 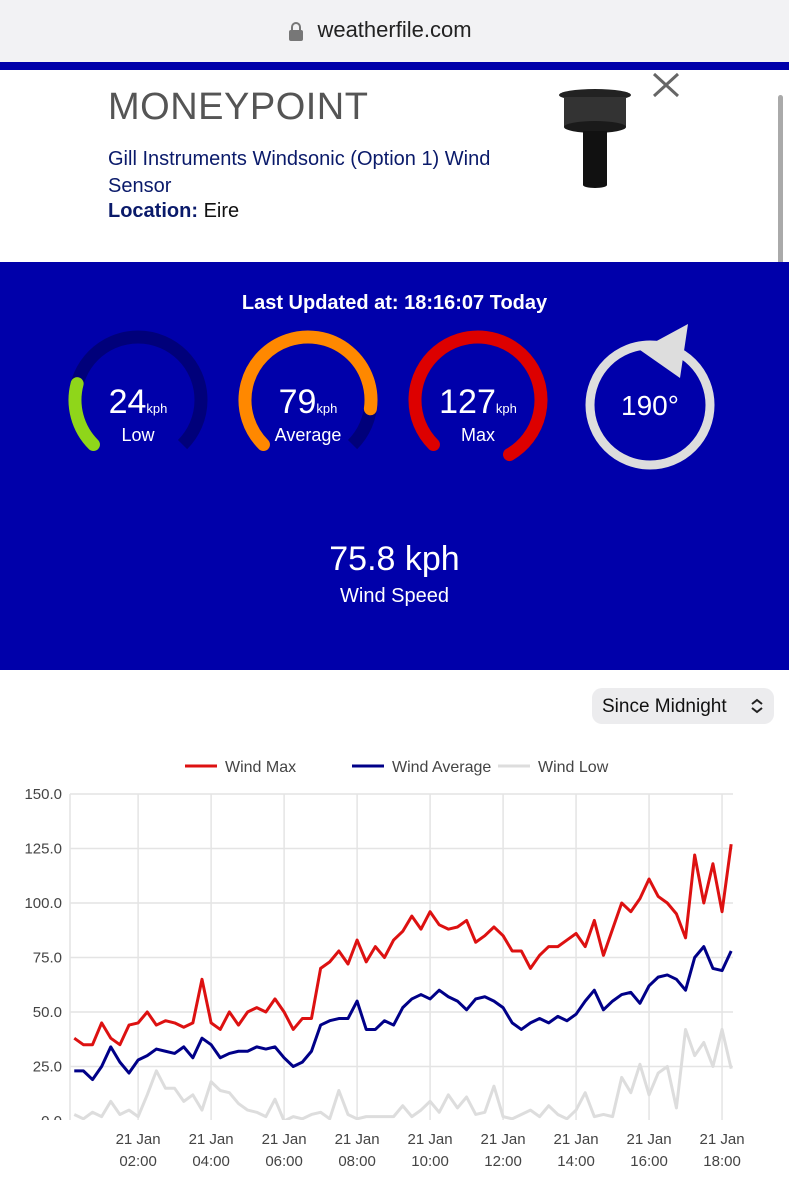 I want to click on x-tick-label: 21 Jan 02:00, so click(x=138, y=1150).